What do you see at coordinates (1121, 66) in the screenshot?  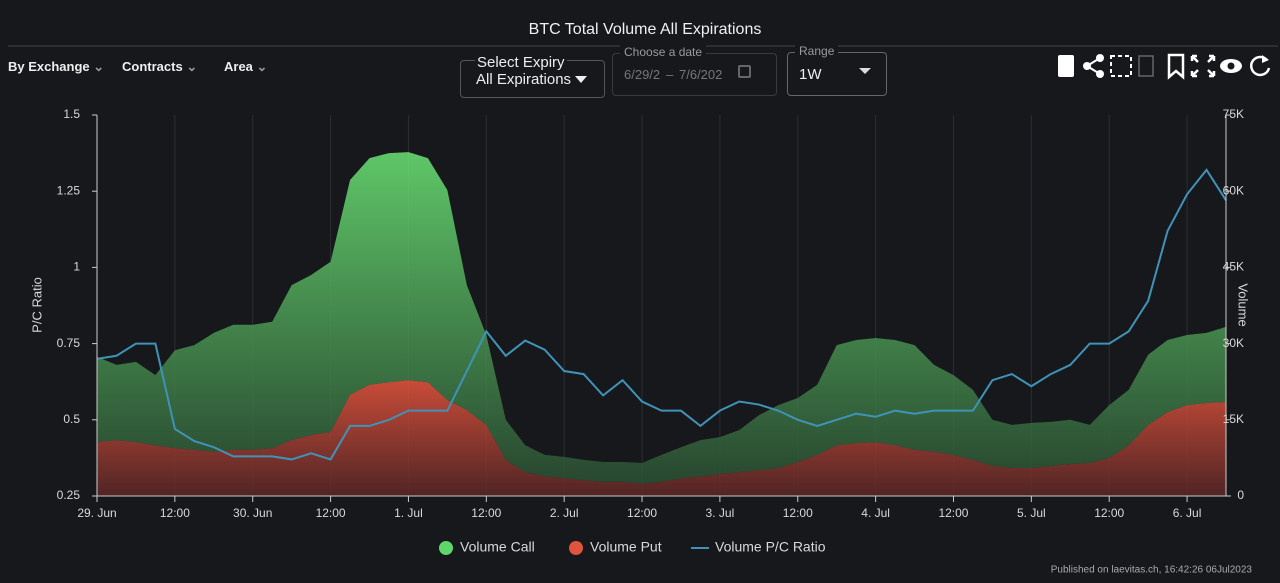 I see `image-icon` at bounding box center [1121, 66].